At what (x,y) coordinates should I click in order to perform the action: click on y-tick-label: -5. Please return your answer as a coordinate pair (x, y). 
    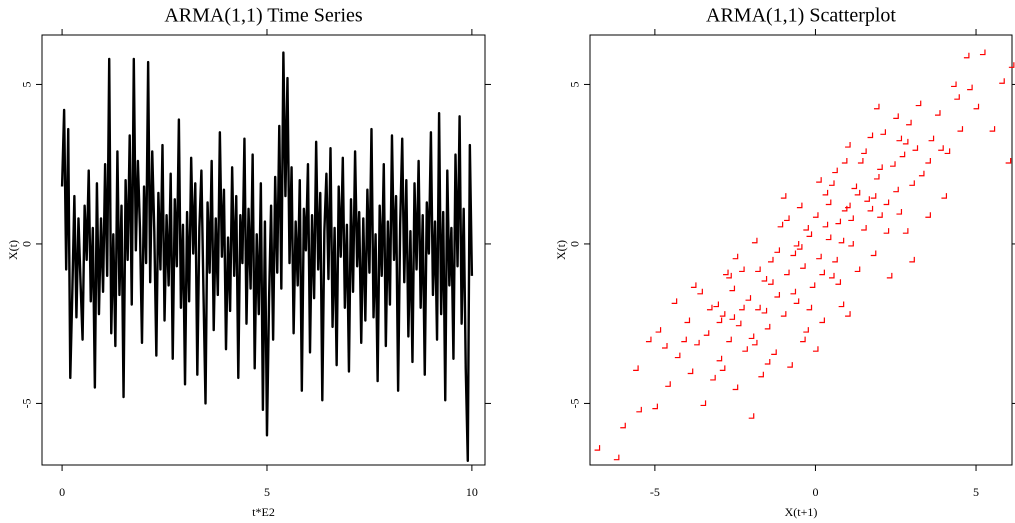
    Looking at the image, I should click on (27, 403).